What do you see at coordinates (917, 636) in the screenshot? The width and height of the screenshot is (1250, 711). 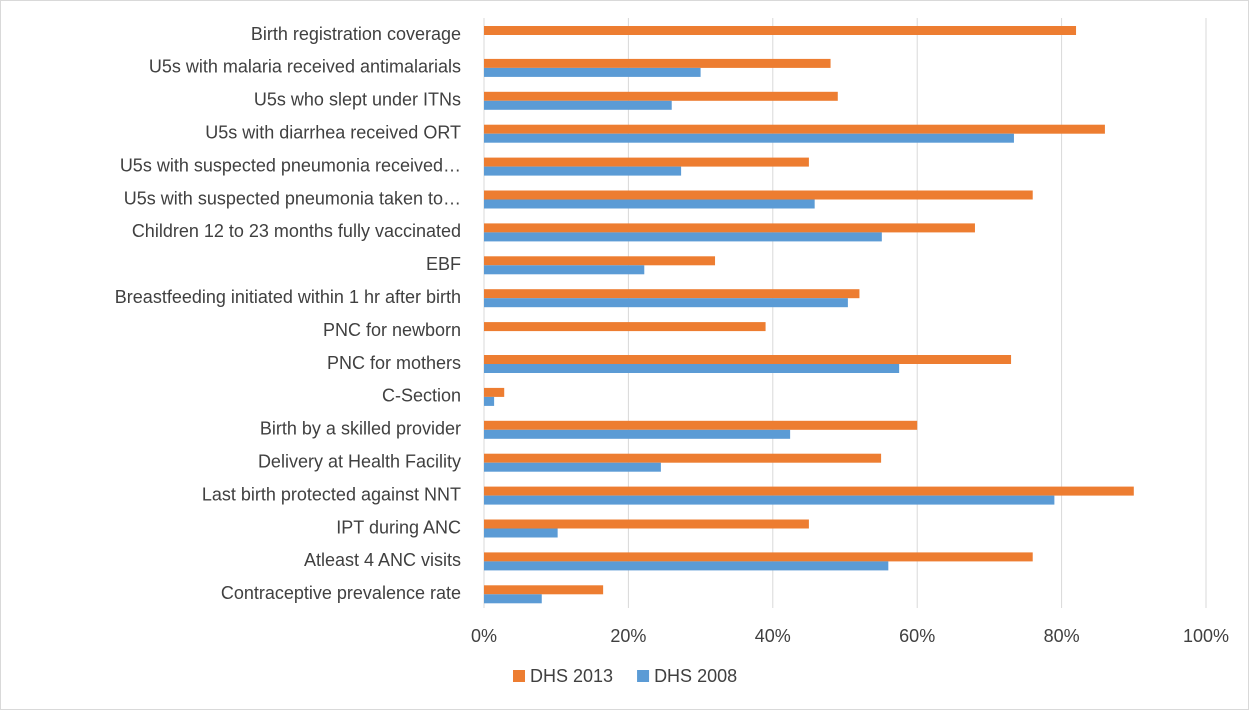 I see `x-tick-label: 60%` at bounding box center [917, 636].